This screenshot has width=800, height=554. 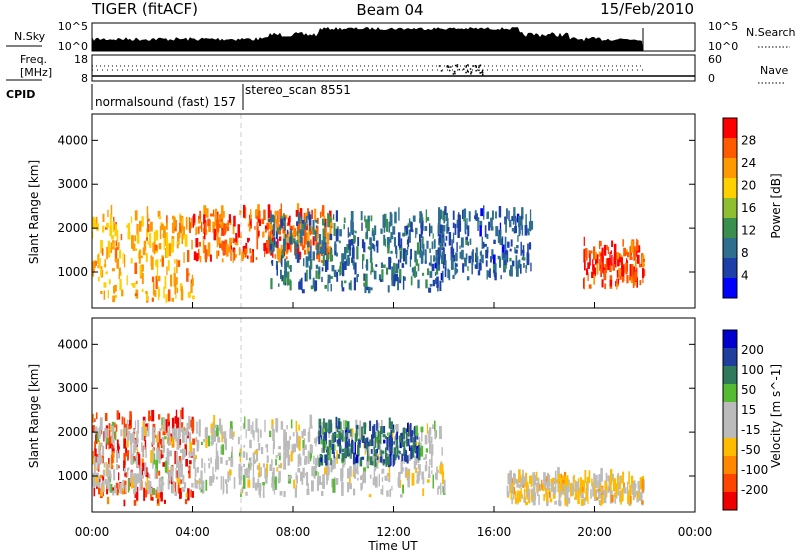 I want to click on velocity-y-axis-label: Slant Range [km], so click(x=34, y=416).